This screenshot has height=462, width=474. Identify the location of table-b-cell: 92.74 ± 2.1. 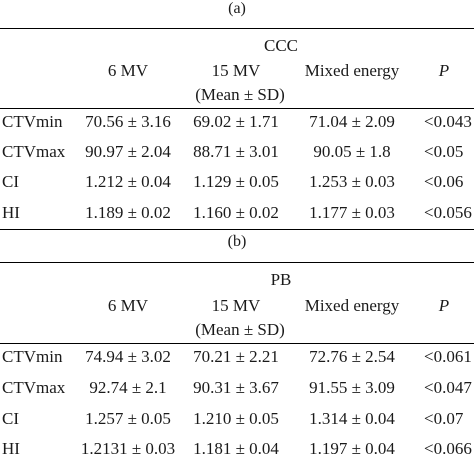
(128, 387).